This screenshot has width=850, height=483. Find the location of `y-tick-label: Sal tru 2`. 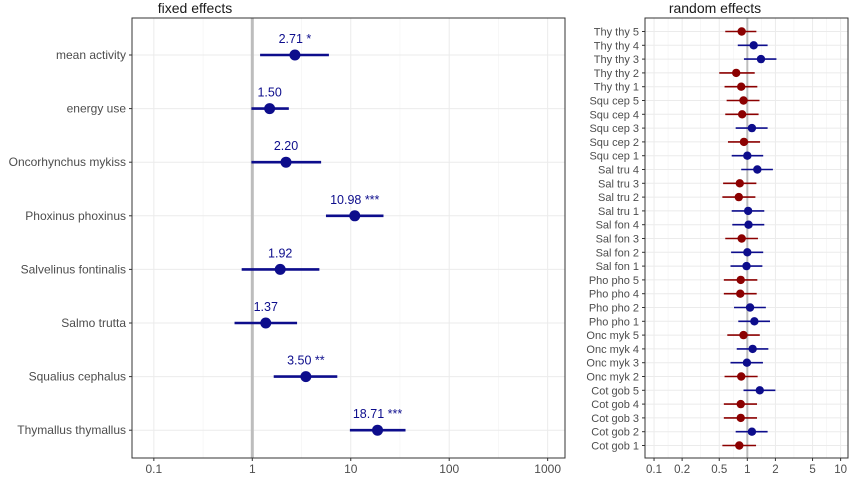

y-tick-label: Sal tru 2 is located at coordinates (618, 198).